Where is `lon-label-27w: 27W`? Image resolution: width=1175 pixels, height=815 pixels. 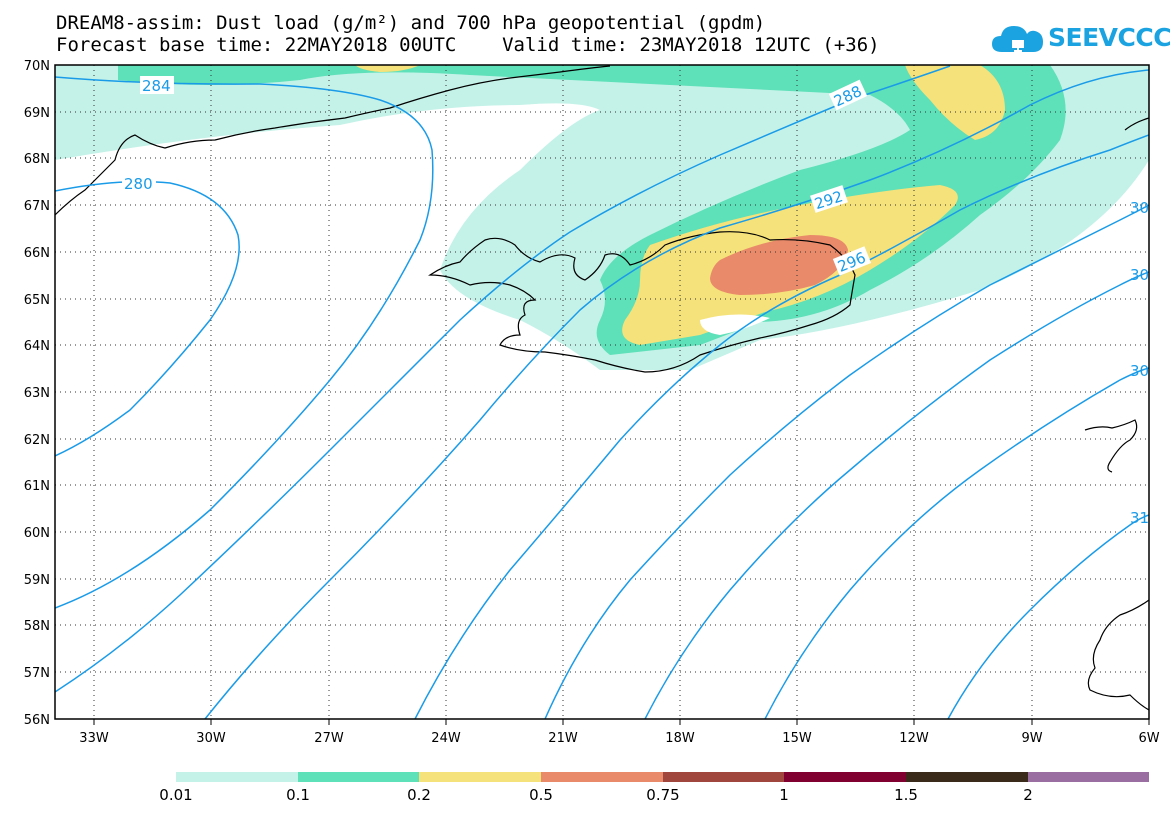
lon-label-27w: 27W is located at coordinates (329, 738).